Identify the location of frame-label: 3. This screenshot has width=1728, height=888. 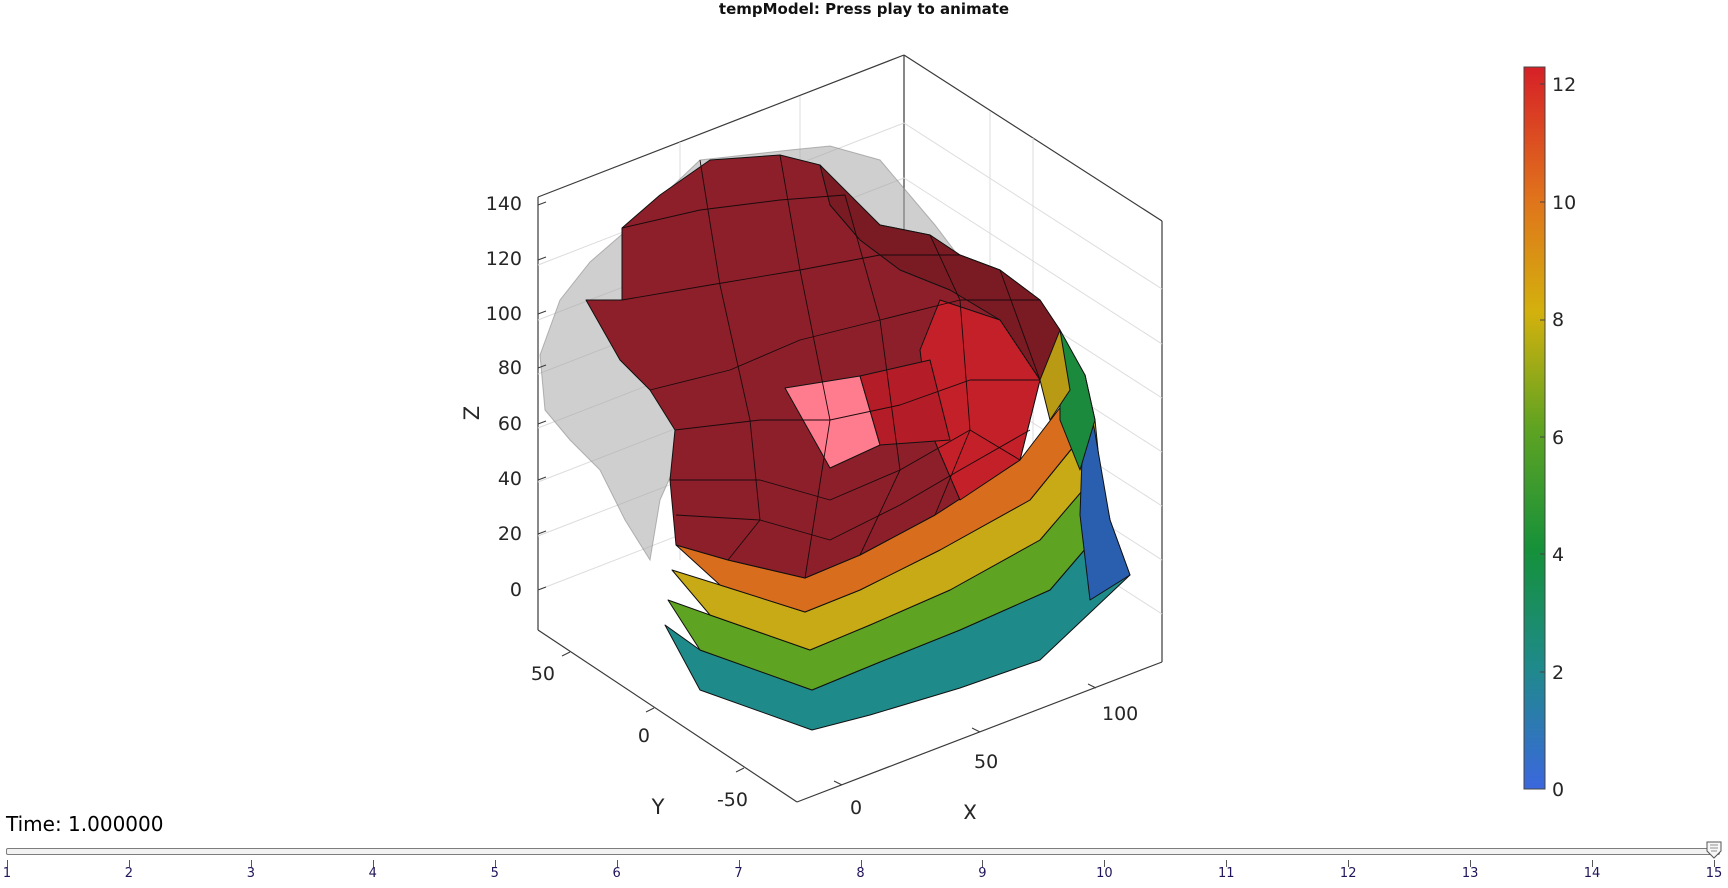
(250, 873).